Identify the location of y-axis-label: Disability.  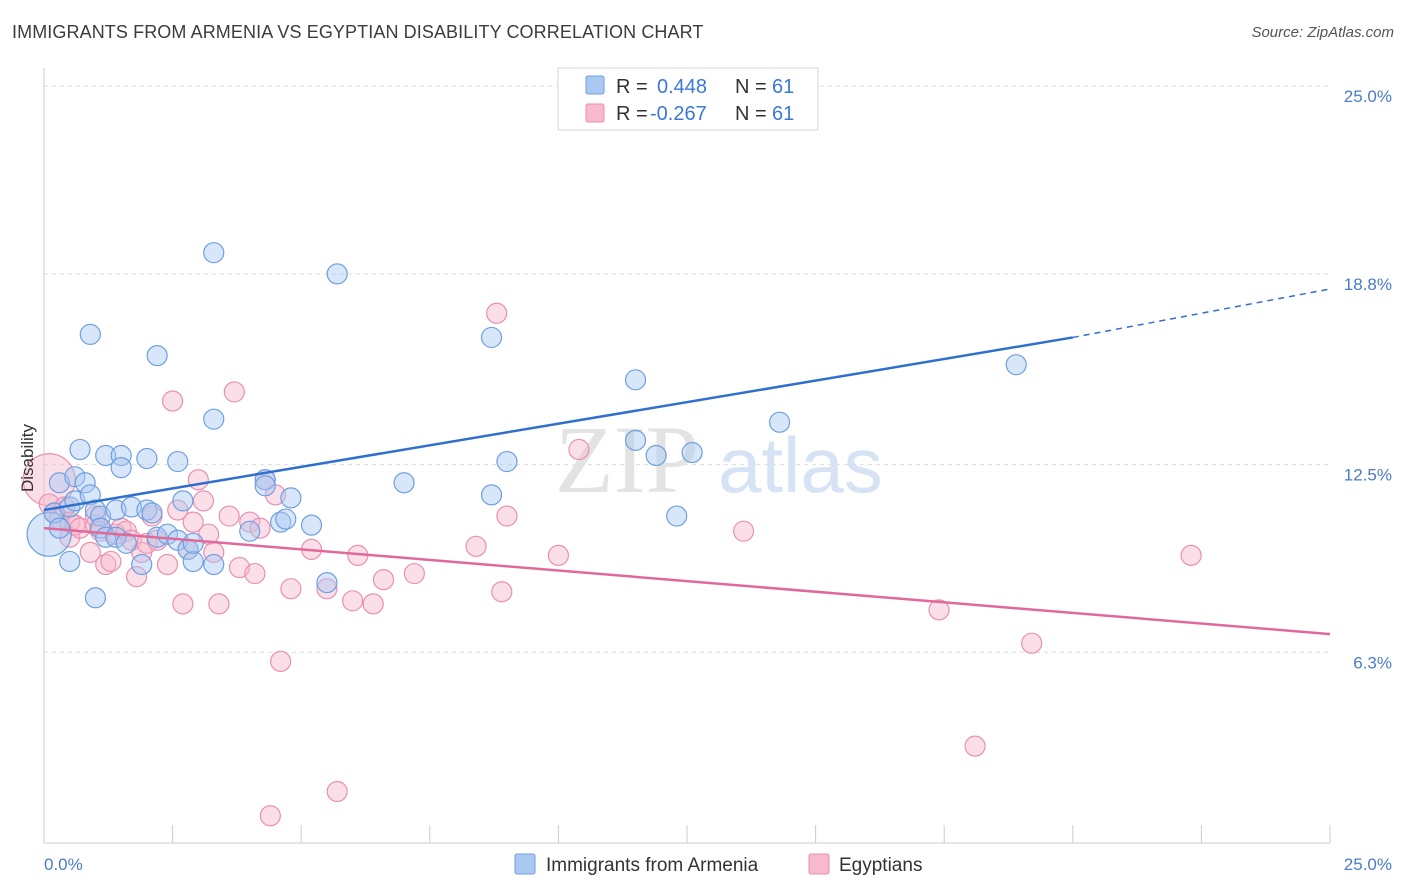
(27, 457).